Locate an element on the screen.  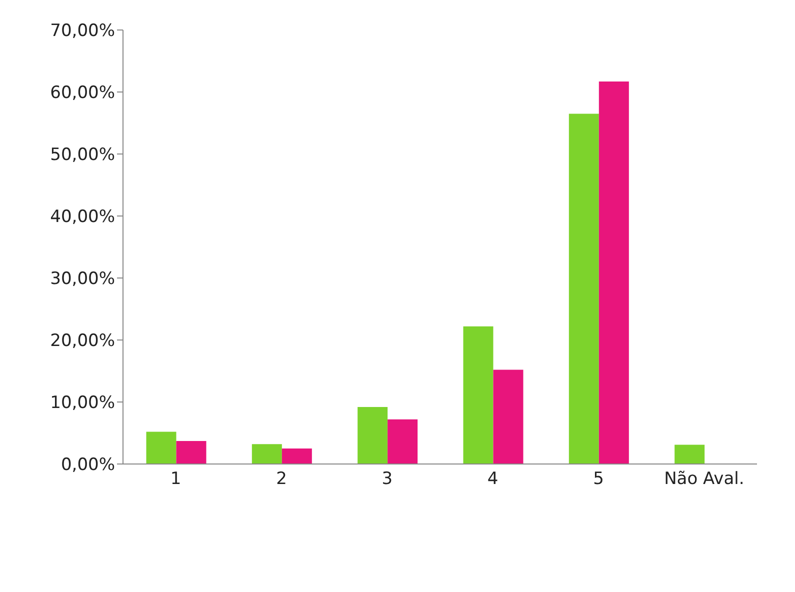
y-tick-label: 60,00% is located at coordinates (82, 93).